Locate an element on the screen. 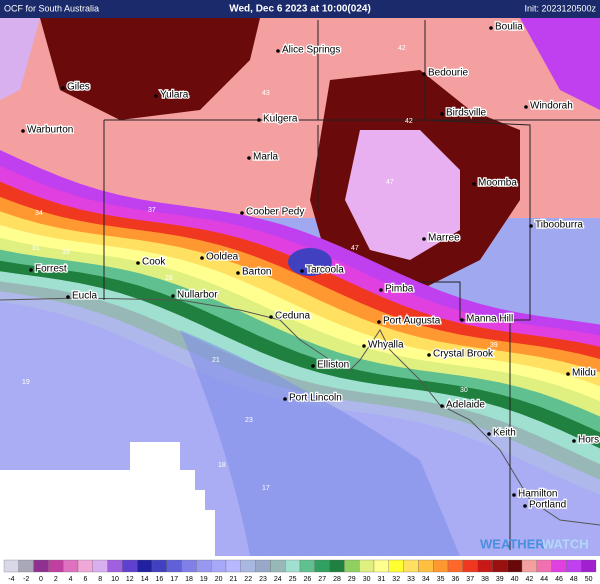 The width and height of the screenshot is (600, 584). legend-label: -2 is located at coordinates (26, 579).